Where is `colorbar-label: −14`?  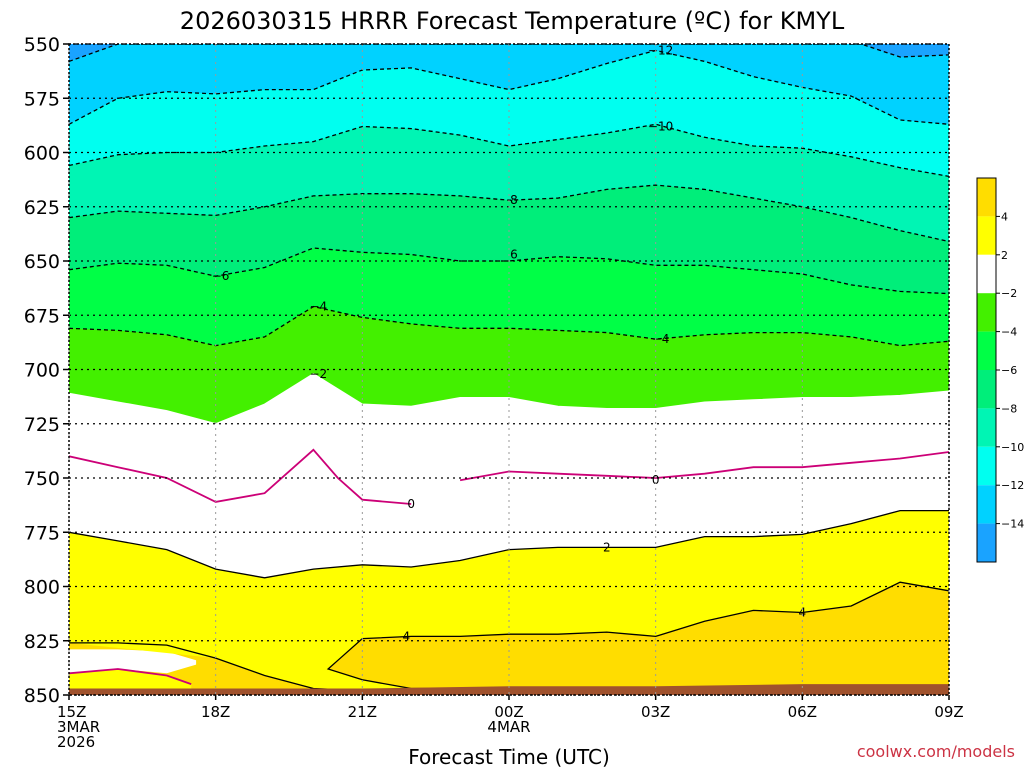 colorbar-label: −14 is located at coordinates (1012, 524).